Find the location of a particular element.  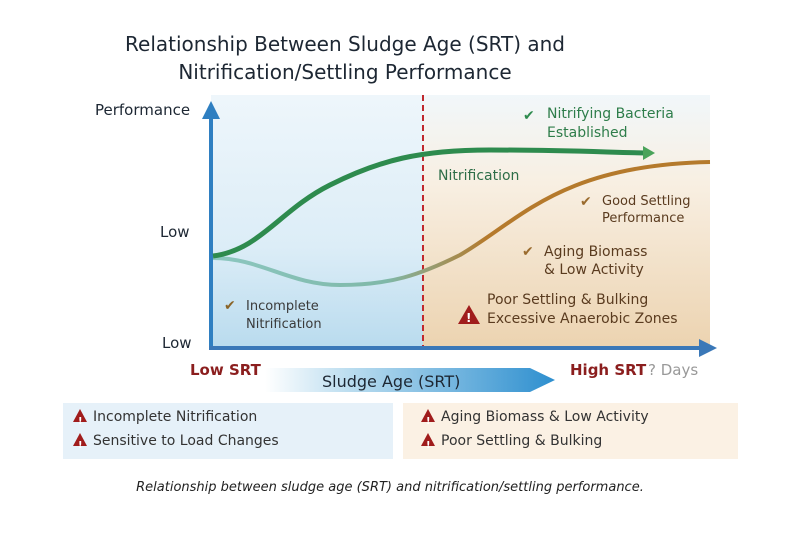

good-settling-label-2: Performance is located at coordinates (643, 218).